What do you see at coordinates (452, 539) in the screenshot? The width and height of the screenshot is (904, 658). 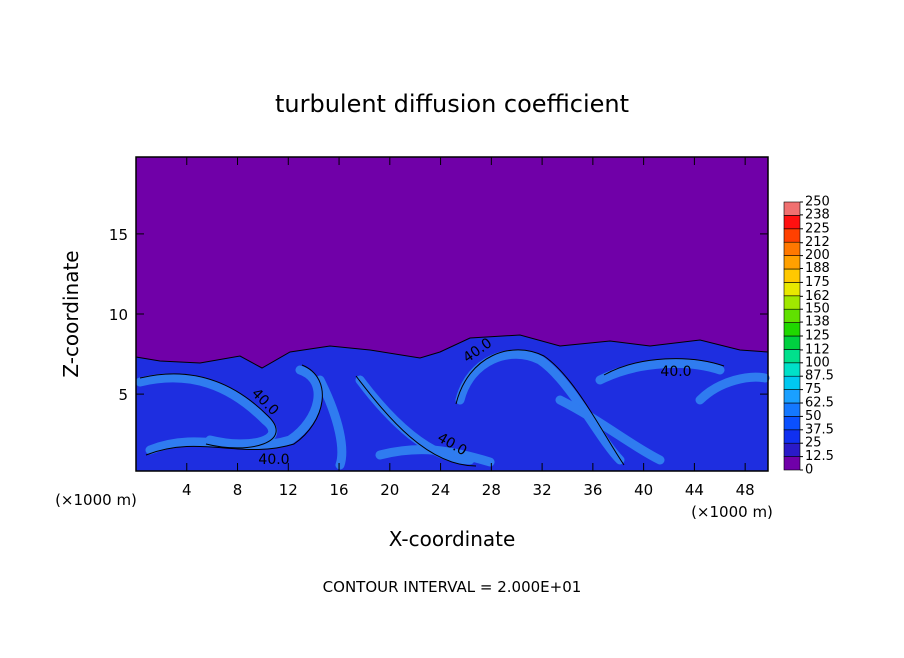 I see `x-axis-title: X-coordinate` at bounding box center [452, 539].